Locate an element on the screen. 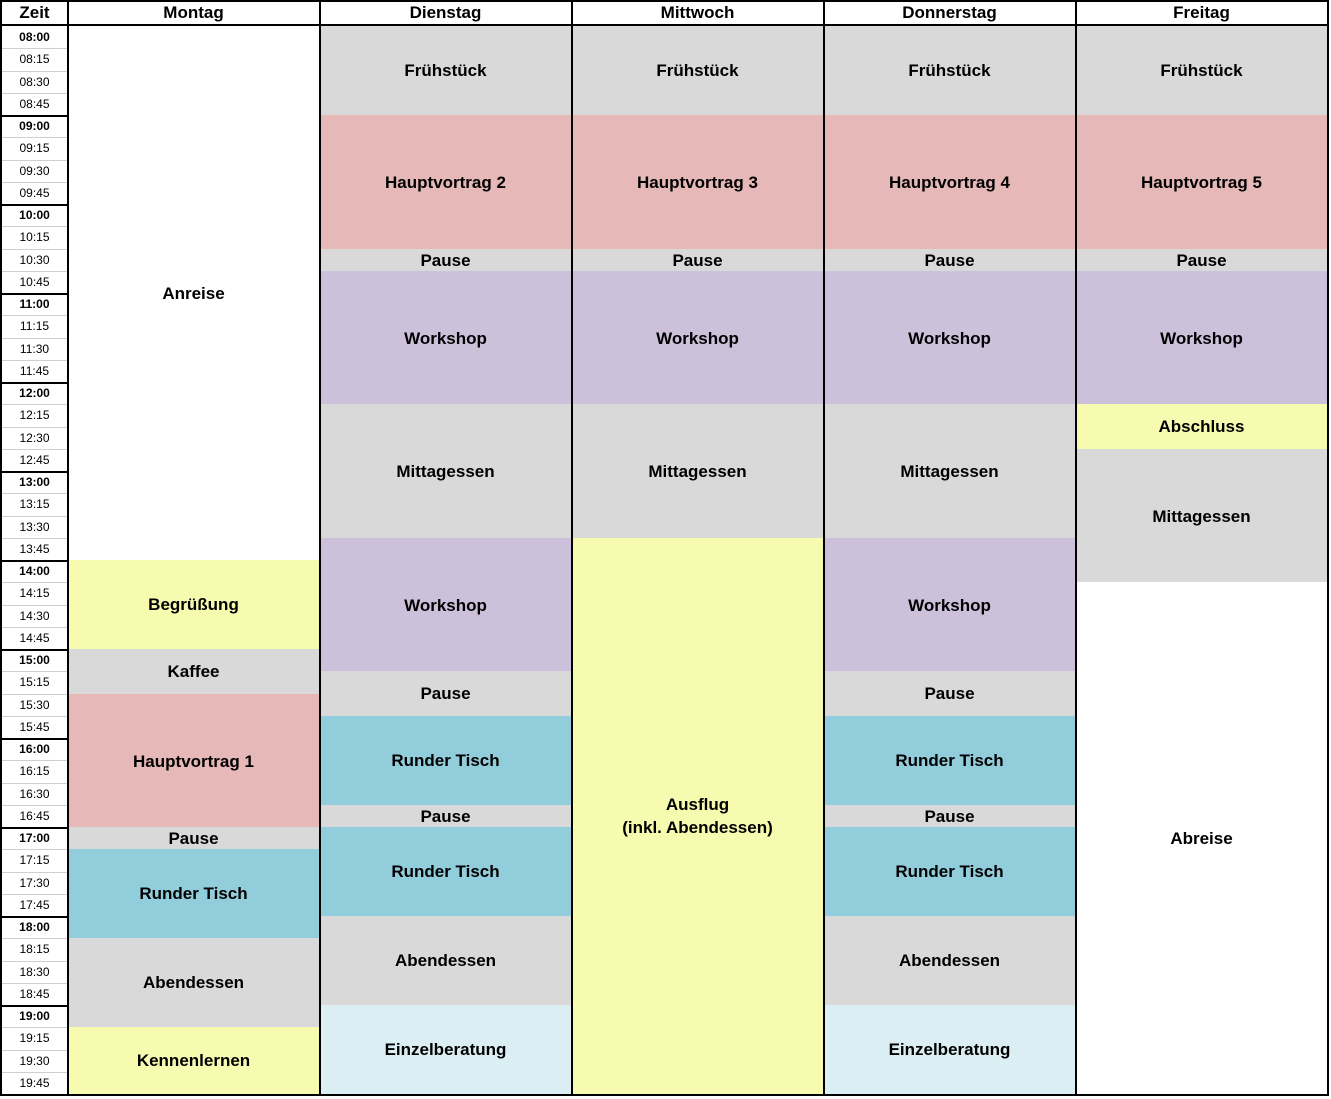 This screenshot has width=1331, height=1099. time-slot-label: 09:30 is located at coordinates (34, 170).